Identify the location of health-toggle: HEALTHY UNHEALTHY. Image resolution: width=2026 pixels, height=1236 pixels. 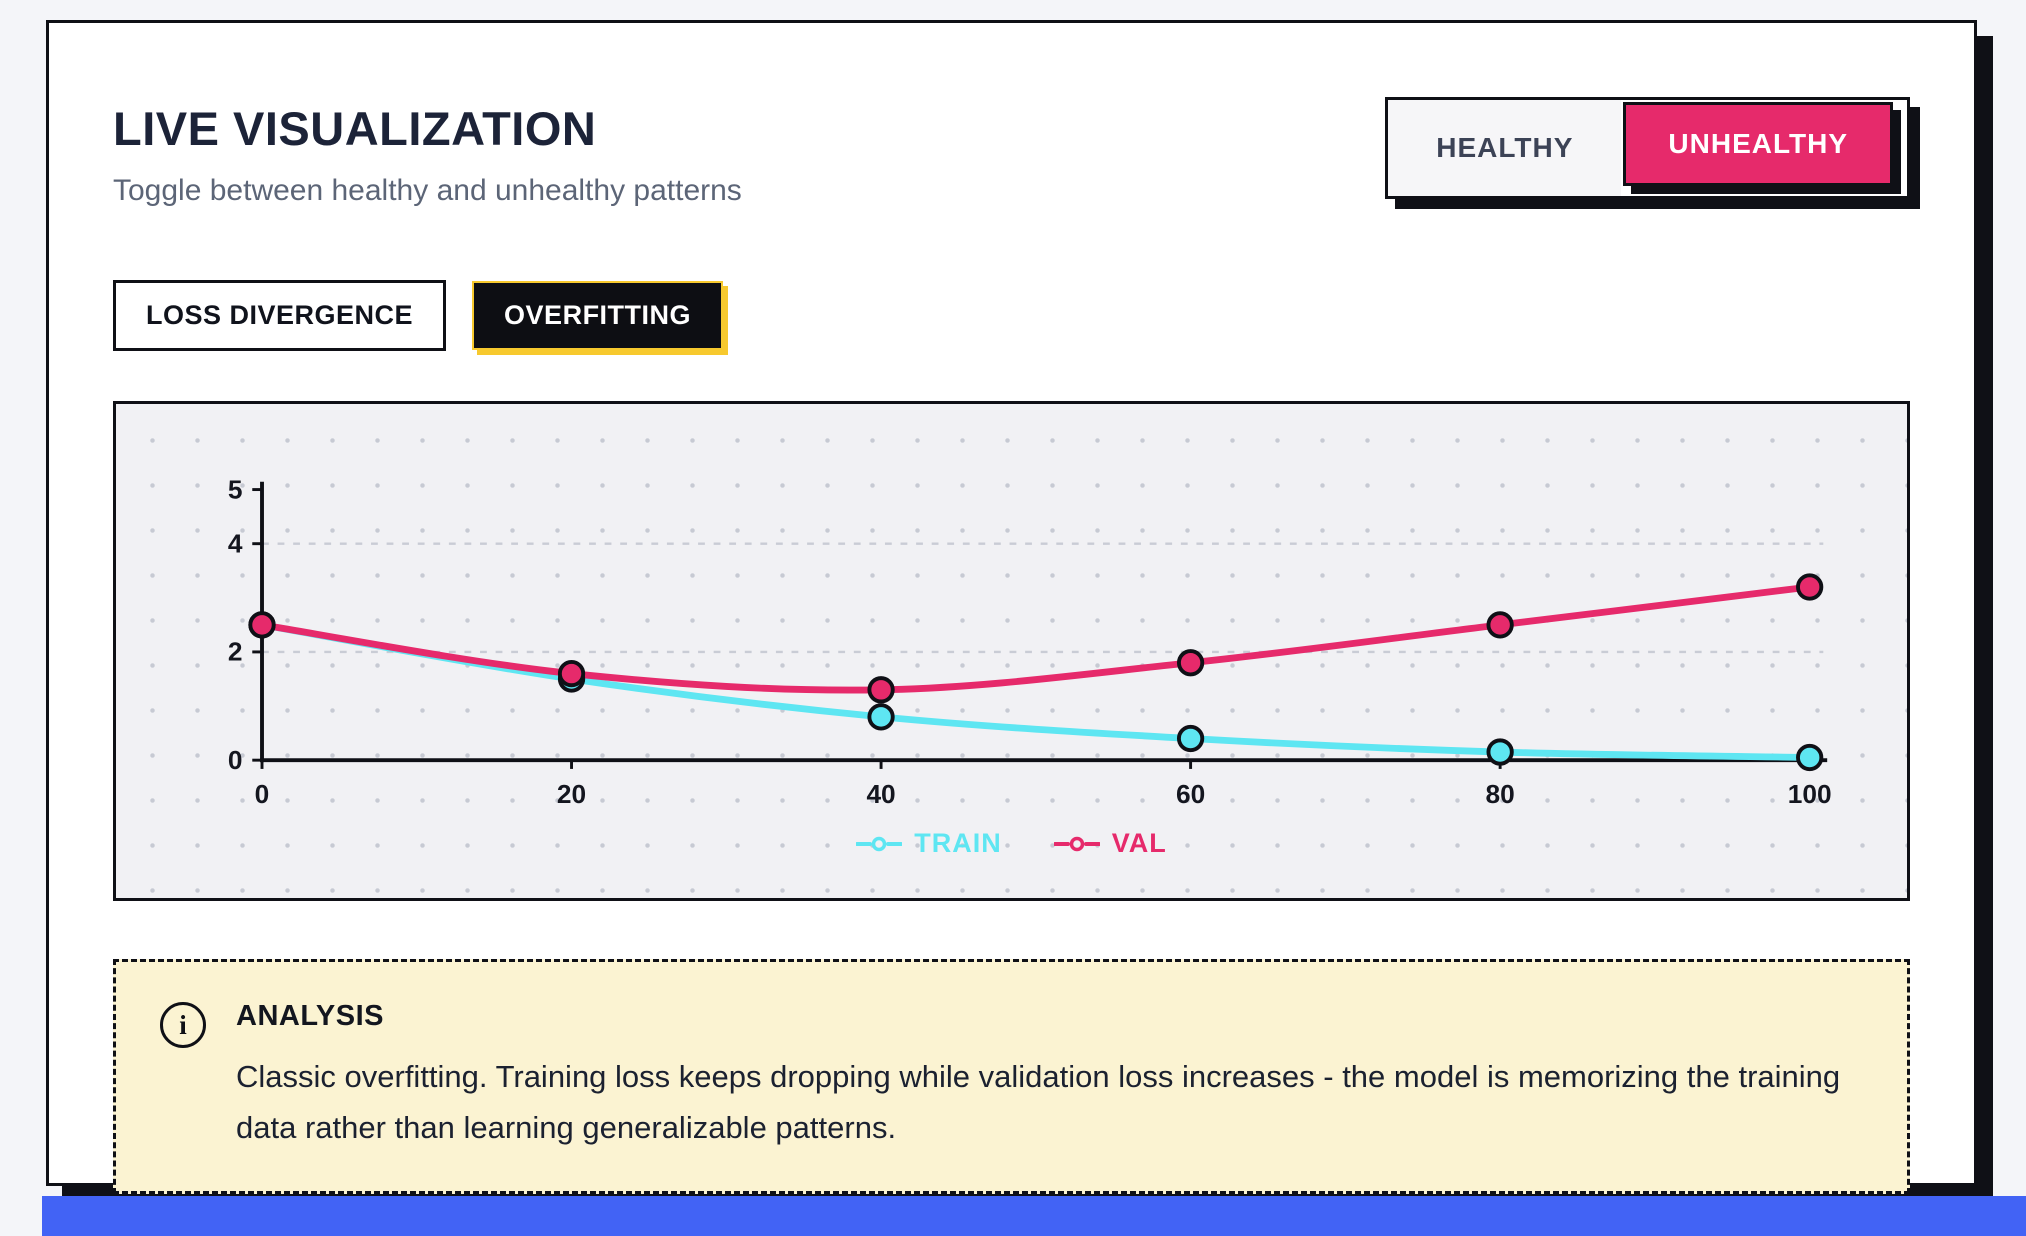
(1647, 148).